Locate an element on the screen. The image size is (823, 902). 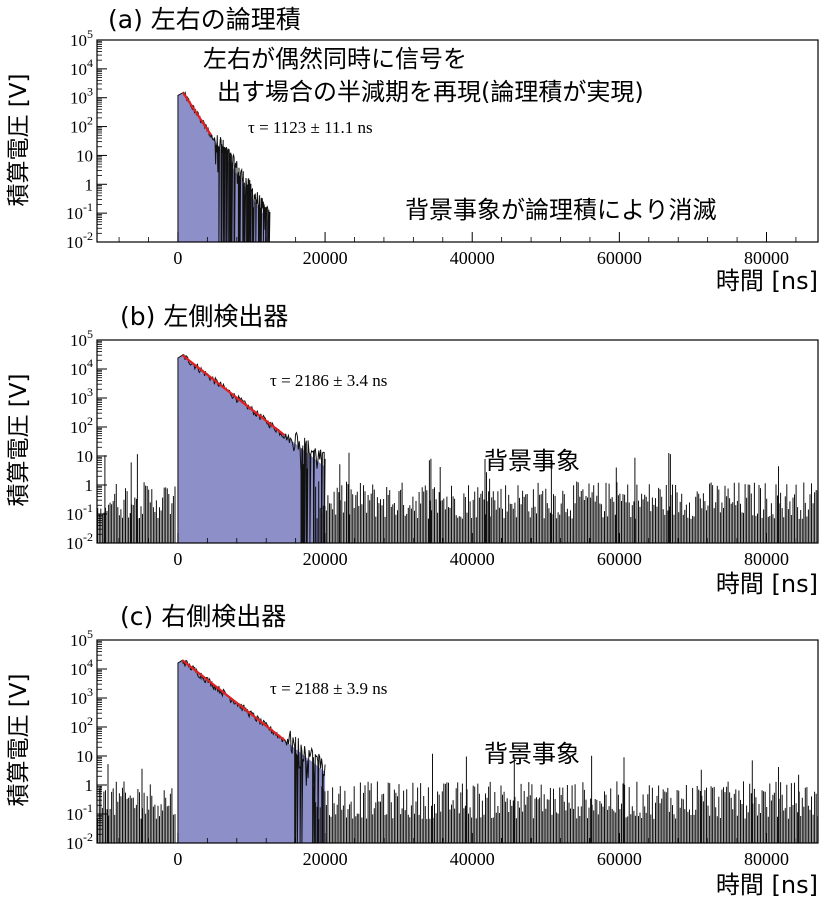
panel-b-annotation-background: 背景事象 is located at coordinates (532, 461).